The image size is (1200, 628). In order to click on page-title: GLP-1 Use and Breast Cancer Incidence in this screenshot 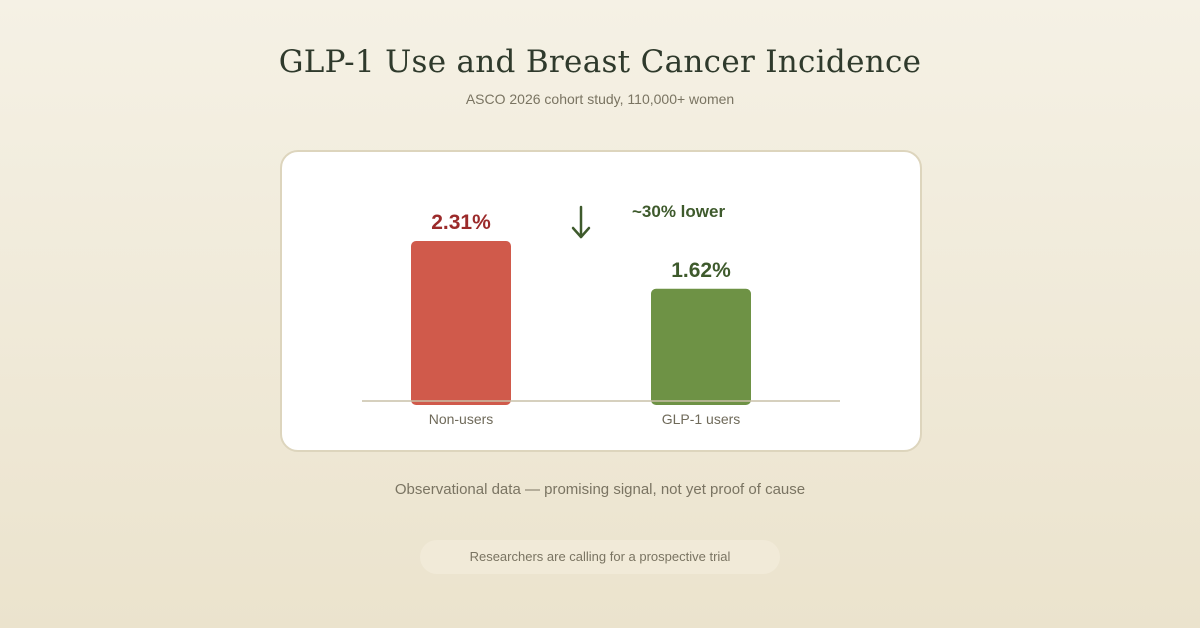, I will do `click(600, 62)`.